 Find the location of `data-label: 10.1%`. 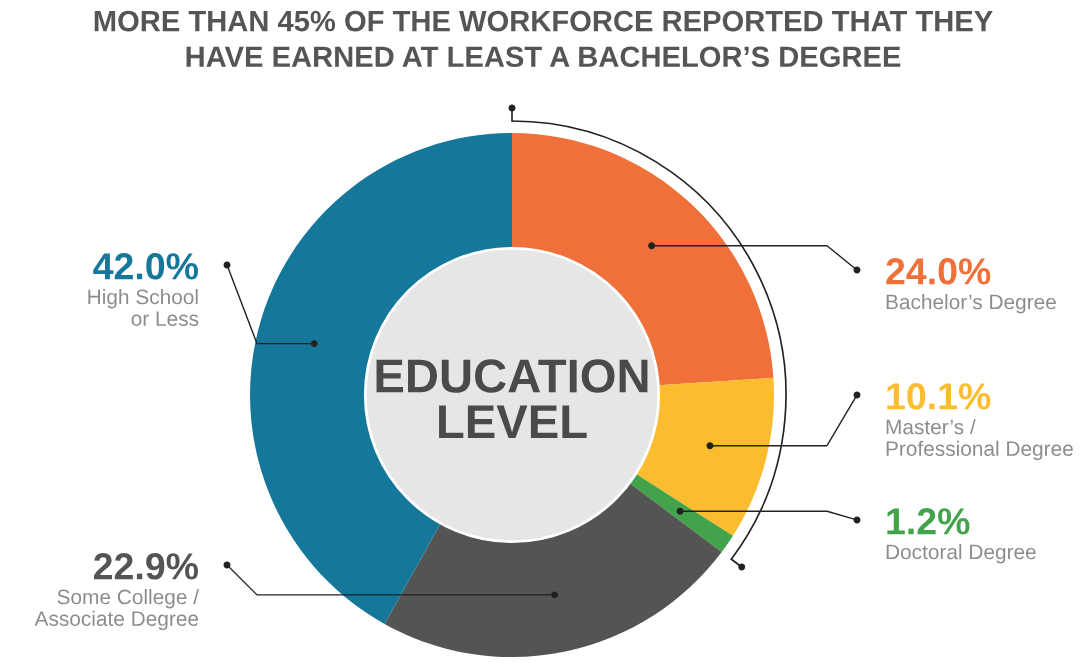

data-label: 10.1% is located at coordinates (939, 396).